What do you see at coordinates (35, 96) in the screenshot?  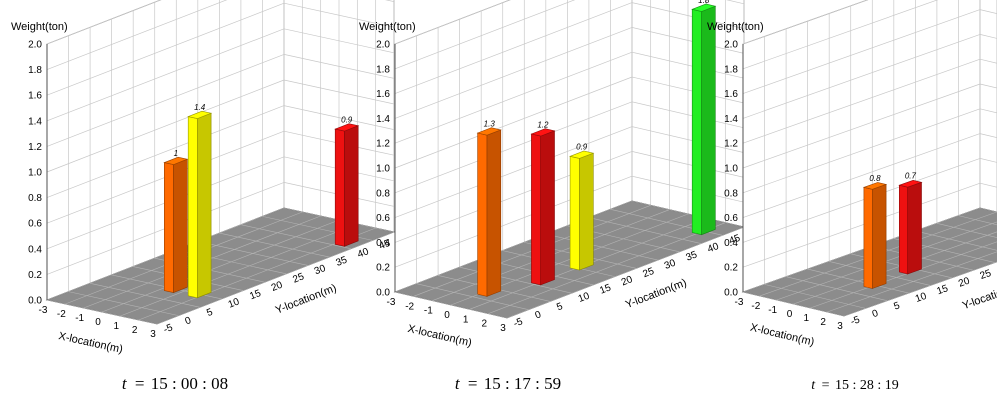 I see `z-tick-label: 1.6` at bounding box center [35, 96].